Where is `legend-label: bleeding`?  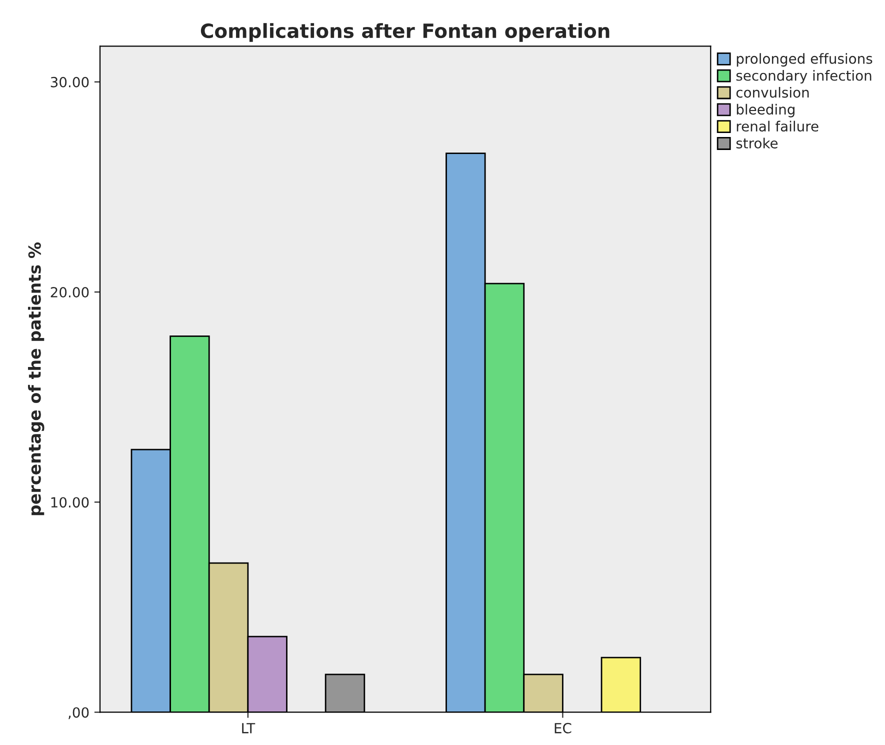
legend-label: bleeding is located at coordinates (765, 111).